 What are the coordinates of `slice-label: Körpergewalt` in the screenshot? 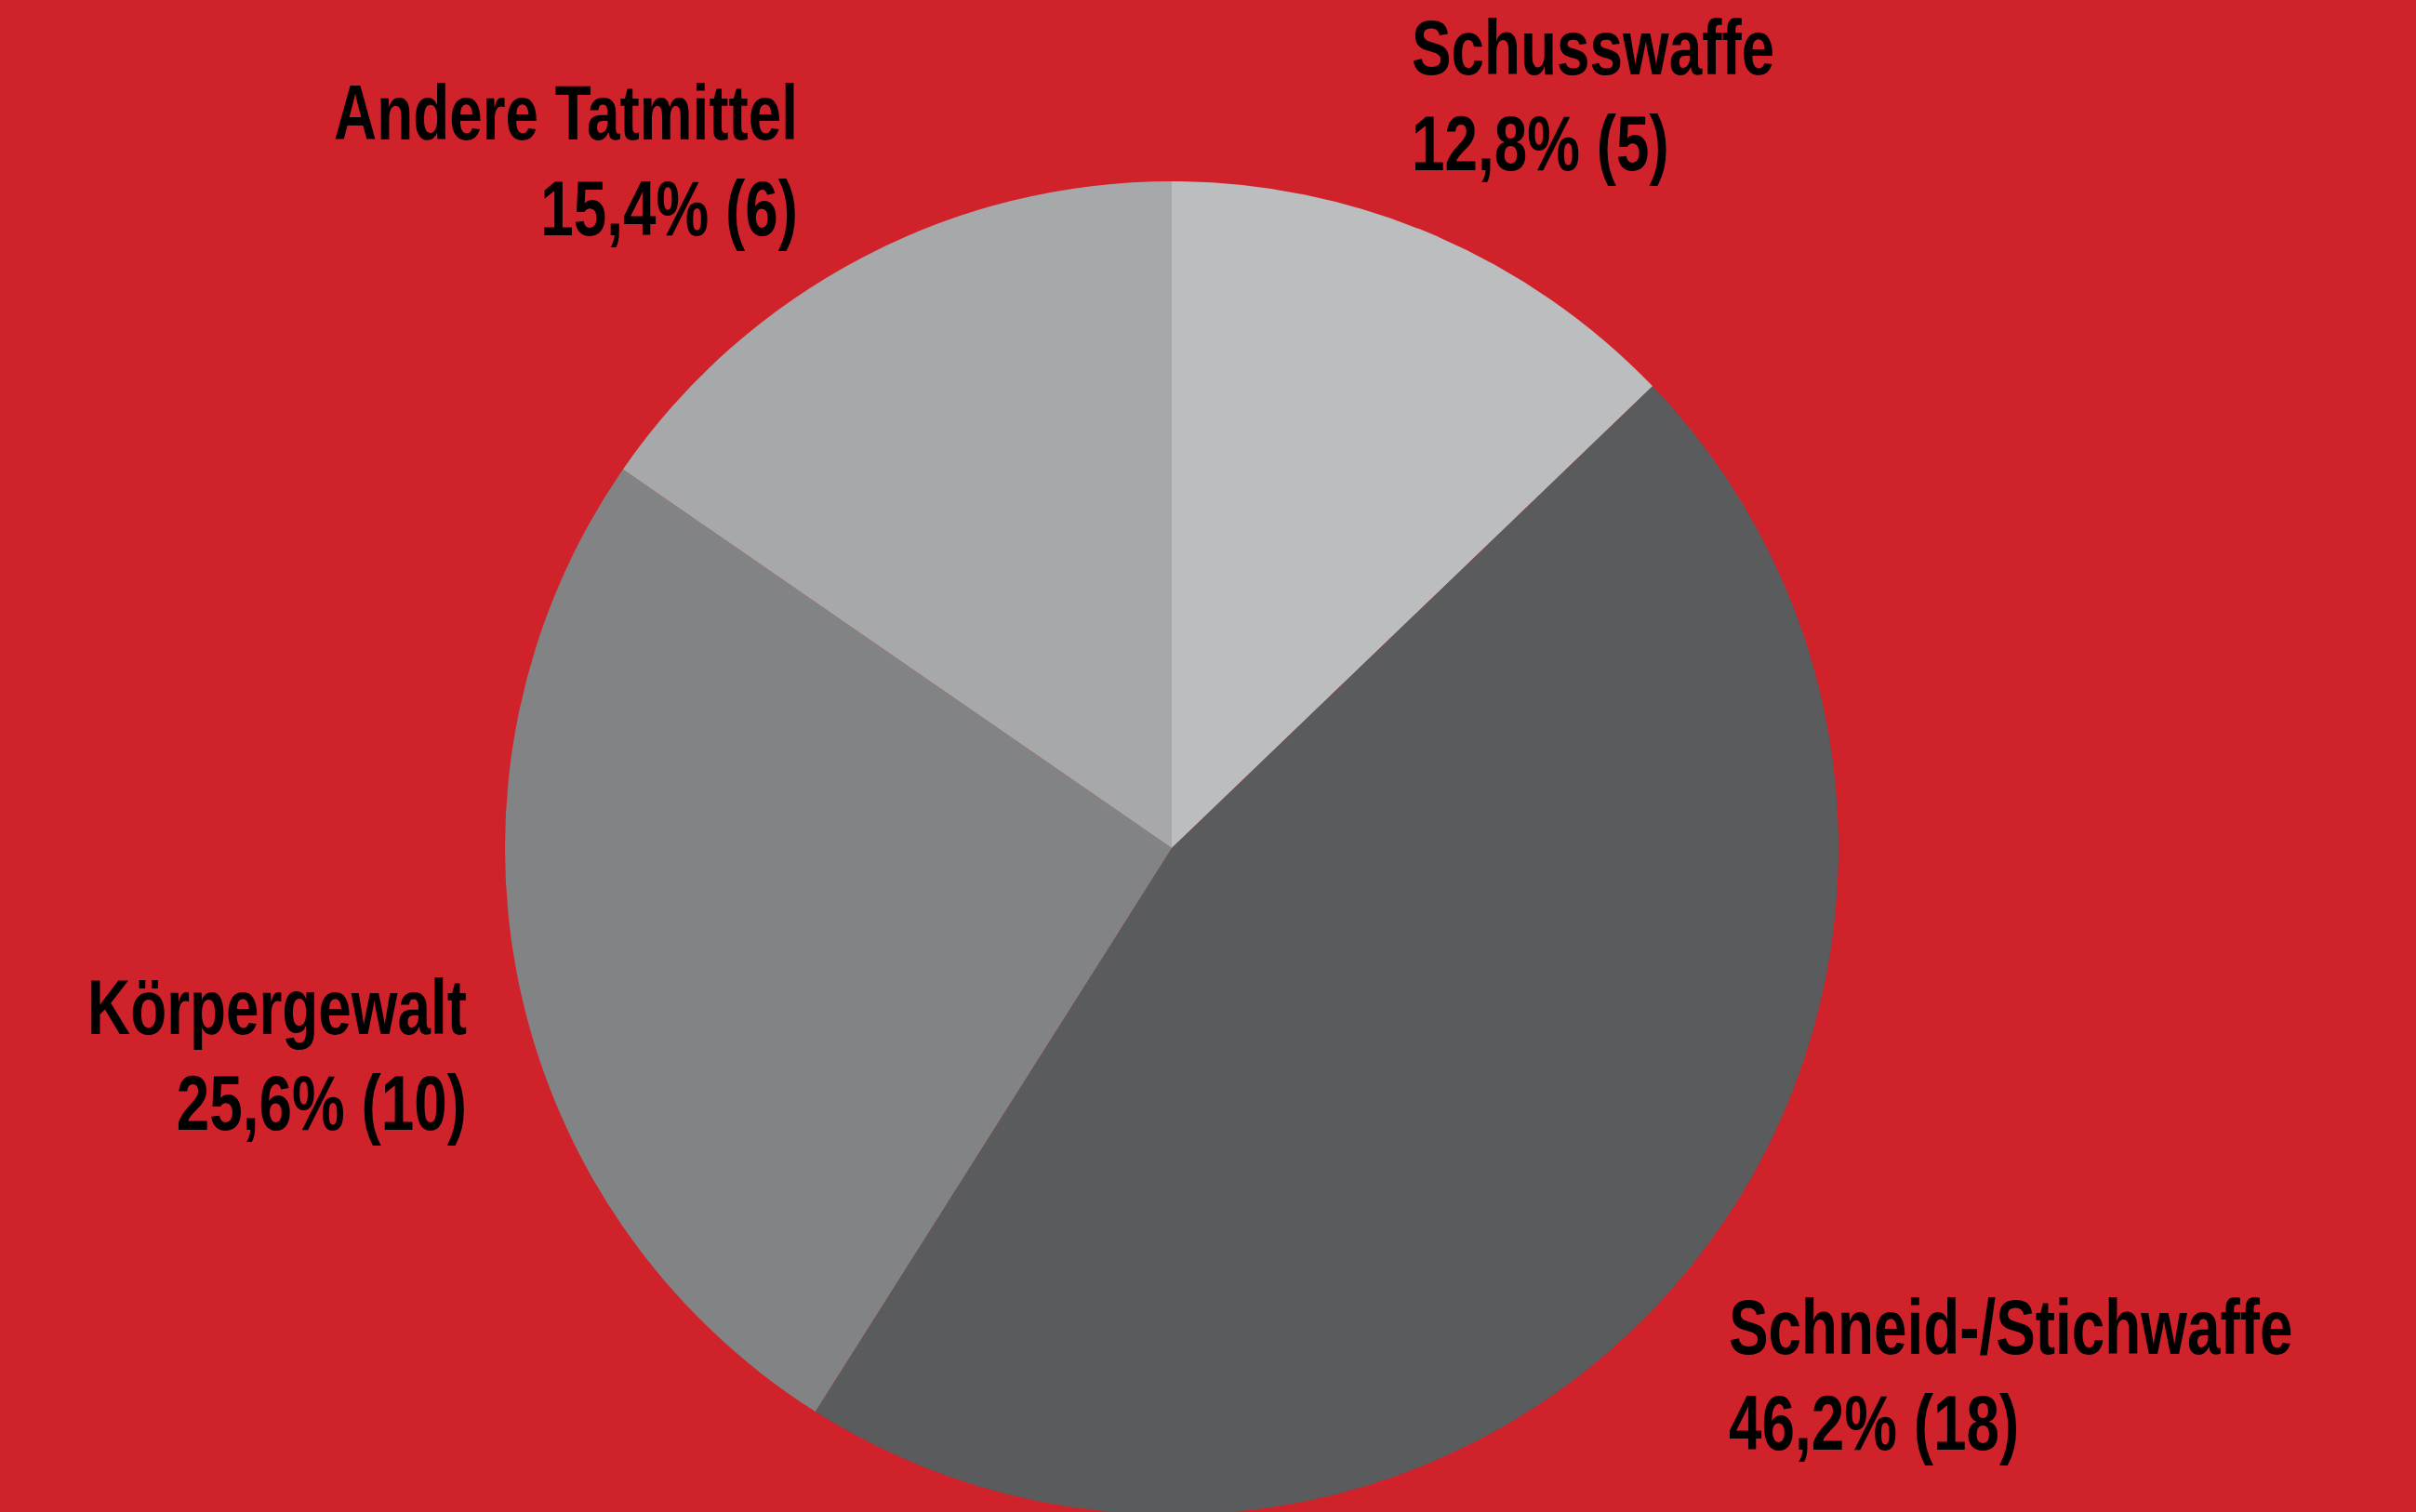 It's located at (277, 1007).